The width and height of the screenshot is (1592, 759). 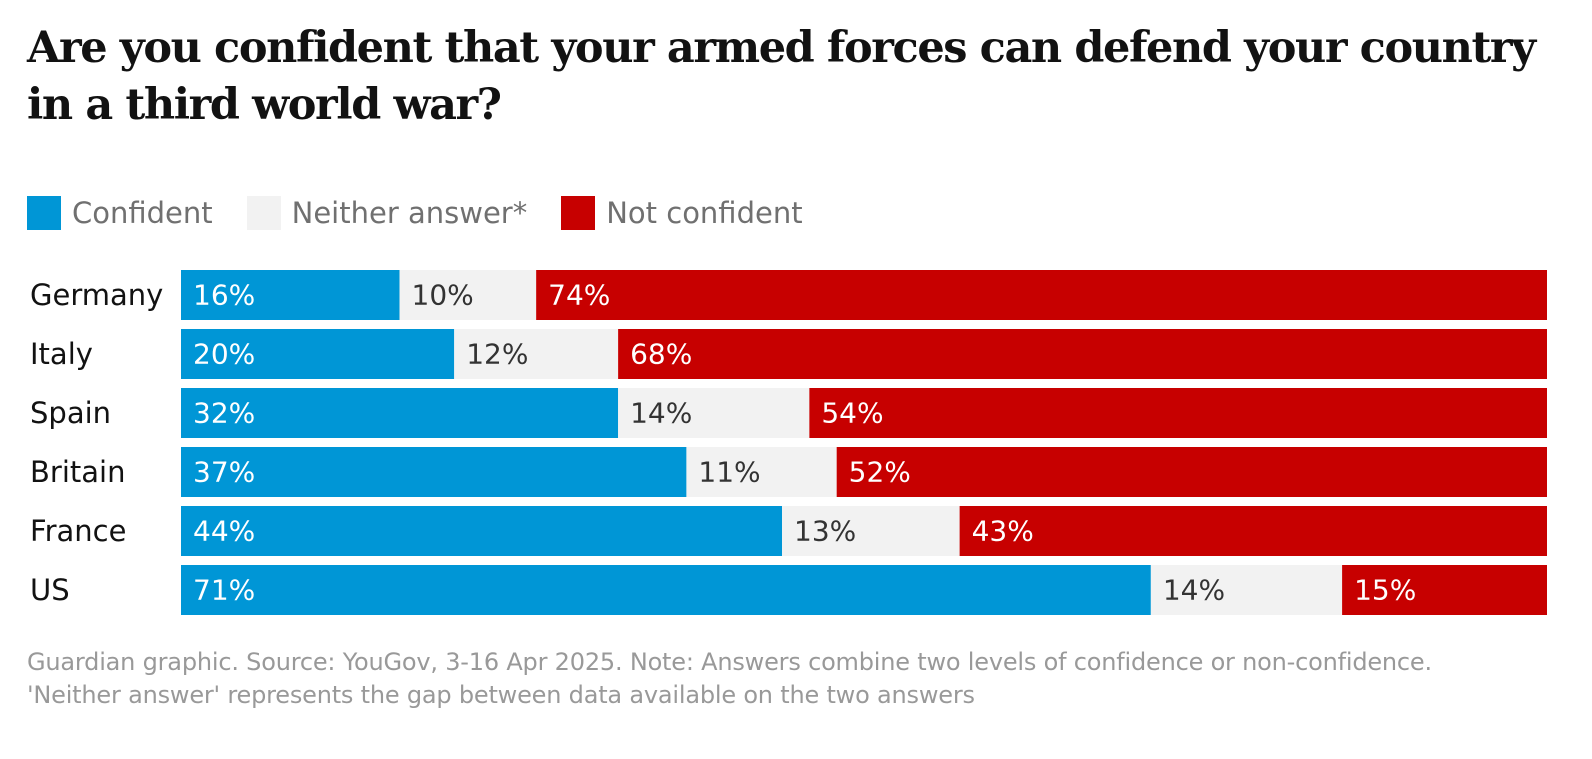 What do you see at coordinates (1003, 531) in the screenshot?
I see `value-label-france-not-confident: 43%` at bounding box center [1003, 531].